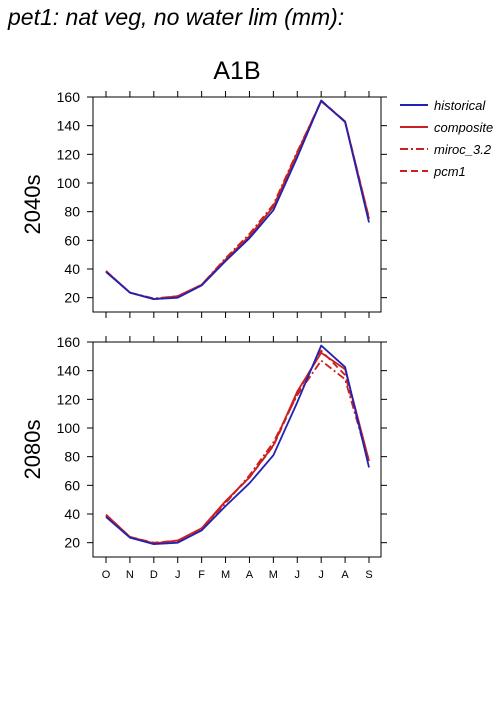 The image size is (501, 709). Describe the element at coordinates (201, 575) in the screenshot. I see `x-tick-label: F` at that location.